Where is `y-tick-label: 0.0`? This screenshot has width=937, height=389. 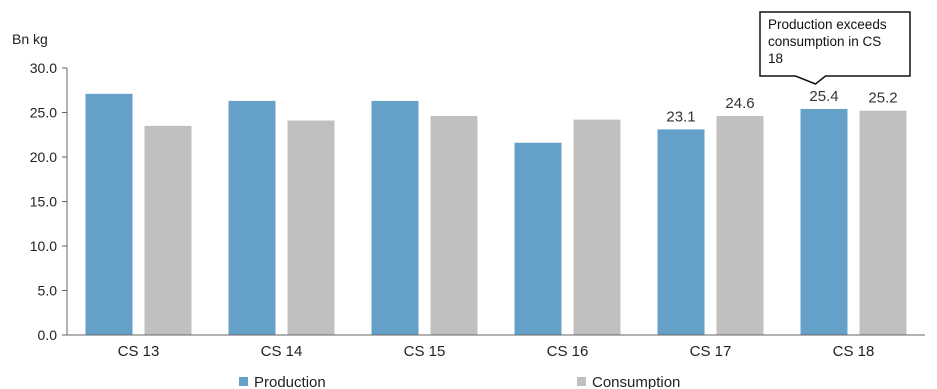 y-tick-label: 0.0 is located at coordinates (48, 335).